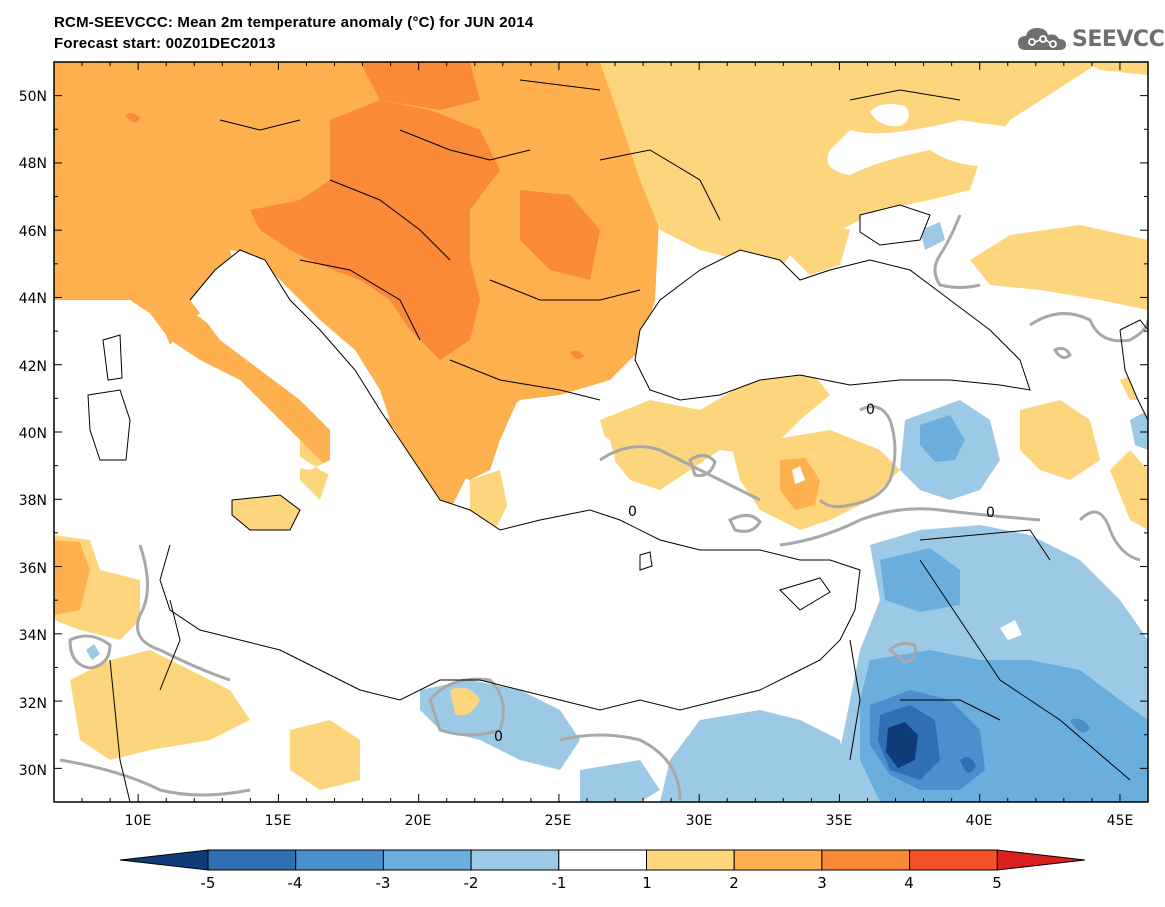 The width and height of the screenshot is (1165, 907). What do you see at coordinates (560, 235) in the screenshot?
I see `anomaly-field-3to4-romania` at bounding box center [560, 235].